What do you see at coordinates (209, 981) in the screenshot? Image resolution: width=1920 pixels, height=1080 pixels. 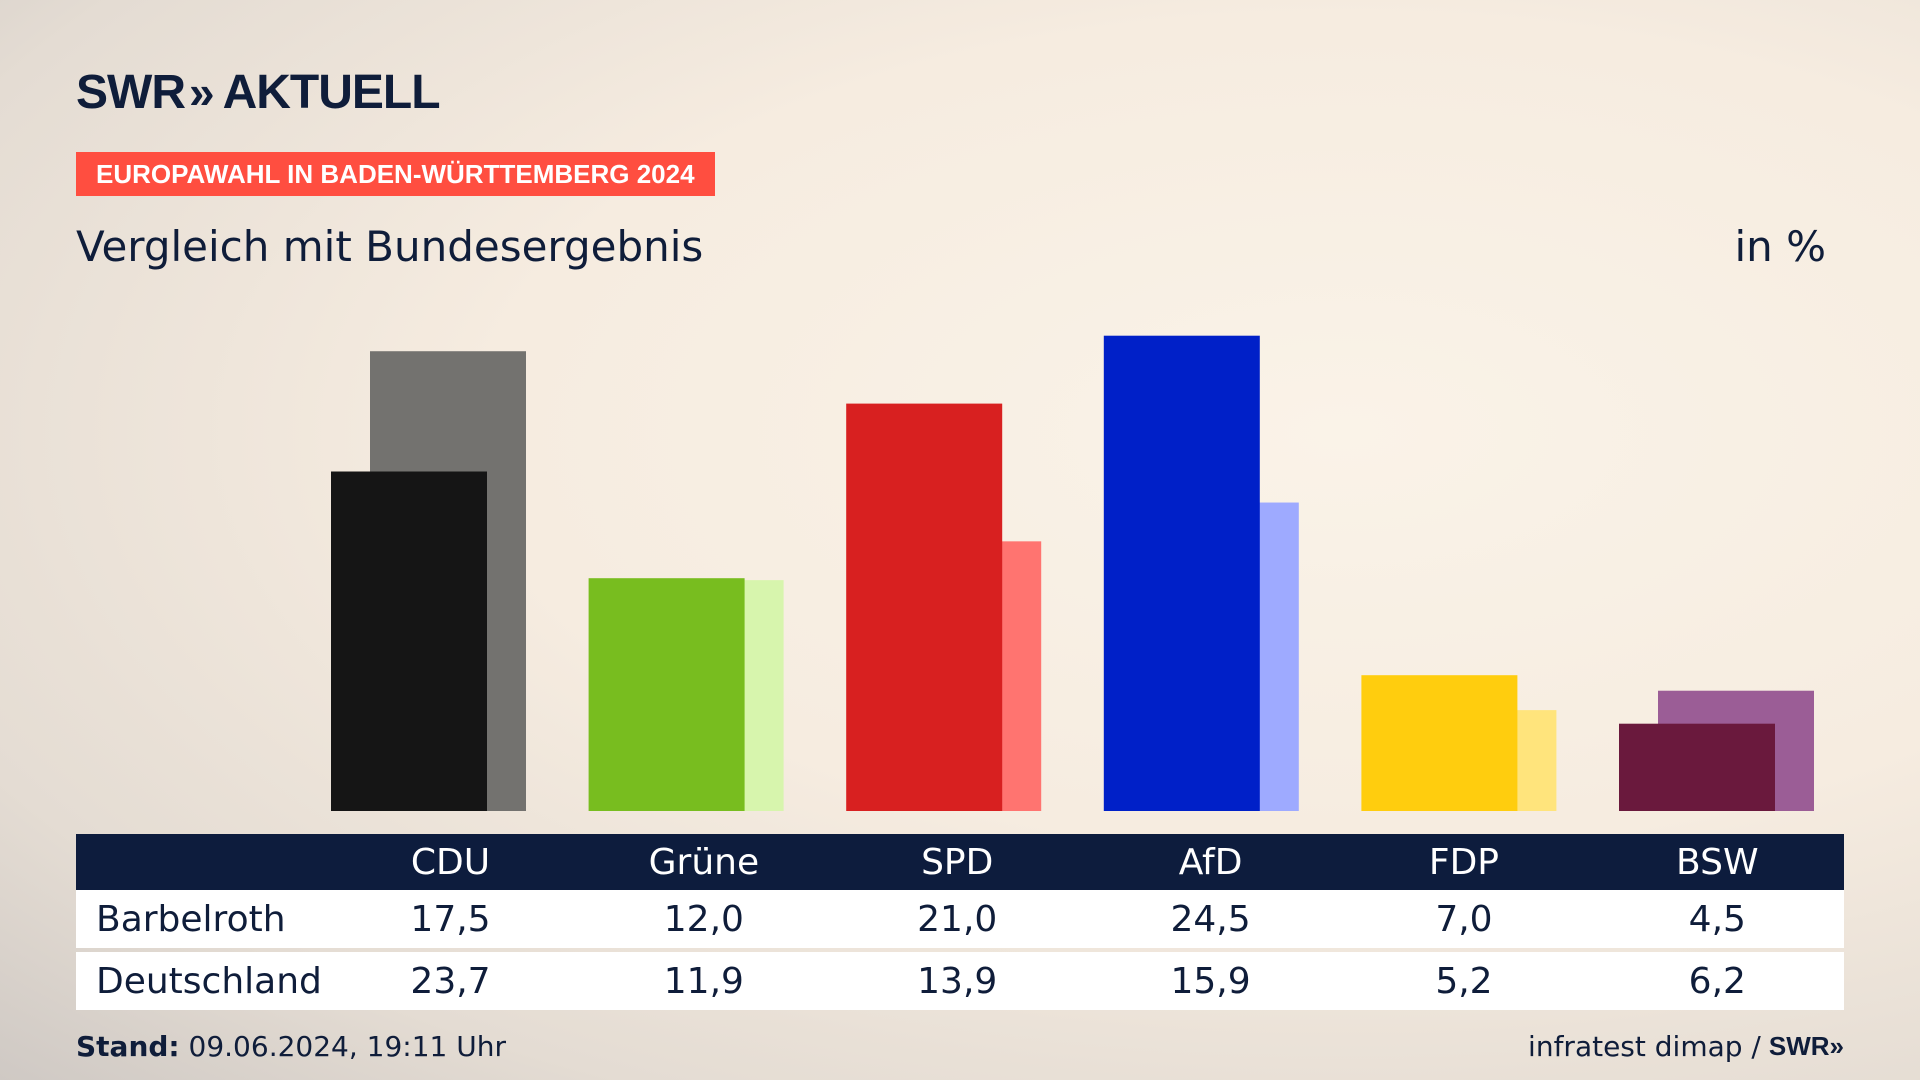 I see `row-label: Deutschland` at bounding box center [209, 981].